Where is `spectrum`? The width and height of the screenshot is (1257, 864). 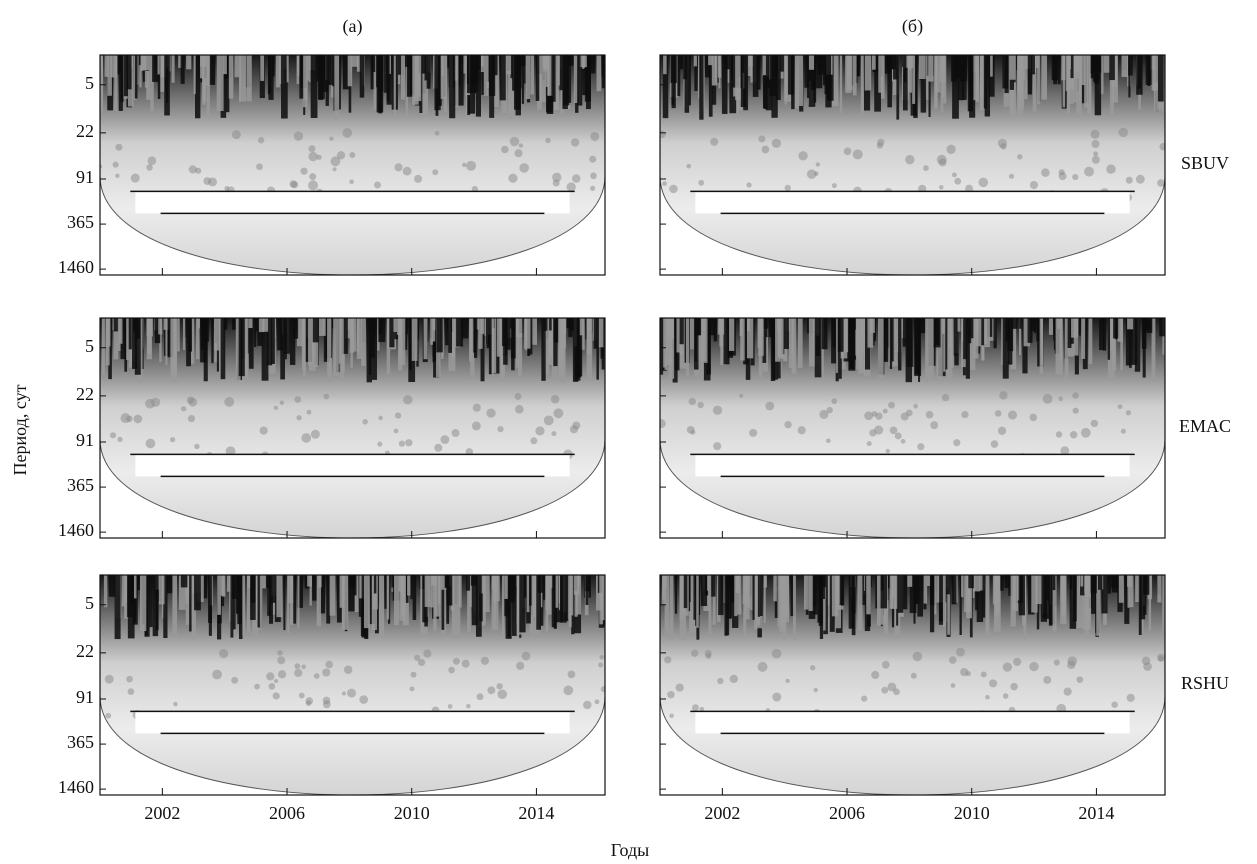
spectrum is located at coordinates (912, 165).